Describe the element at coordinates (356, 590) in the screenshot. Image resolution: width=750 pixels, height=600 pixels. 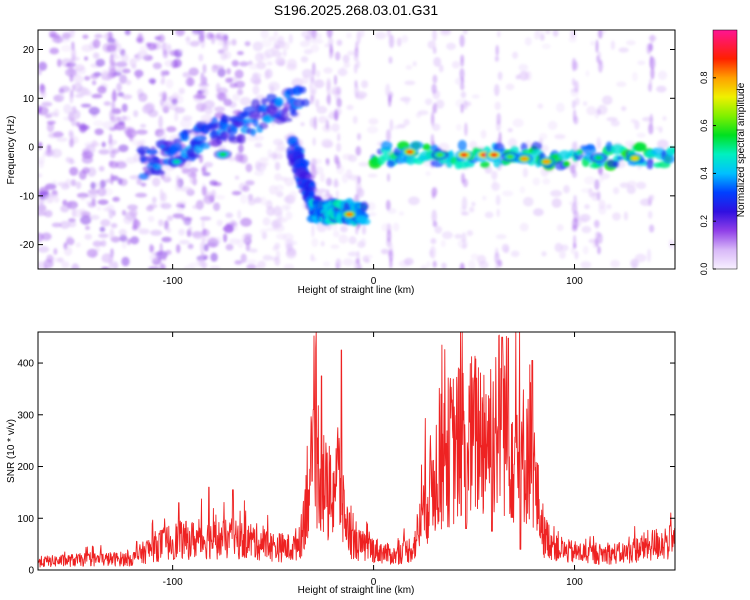
I see `snr-xlabel: Height of straight line (km)` at that location.